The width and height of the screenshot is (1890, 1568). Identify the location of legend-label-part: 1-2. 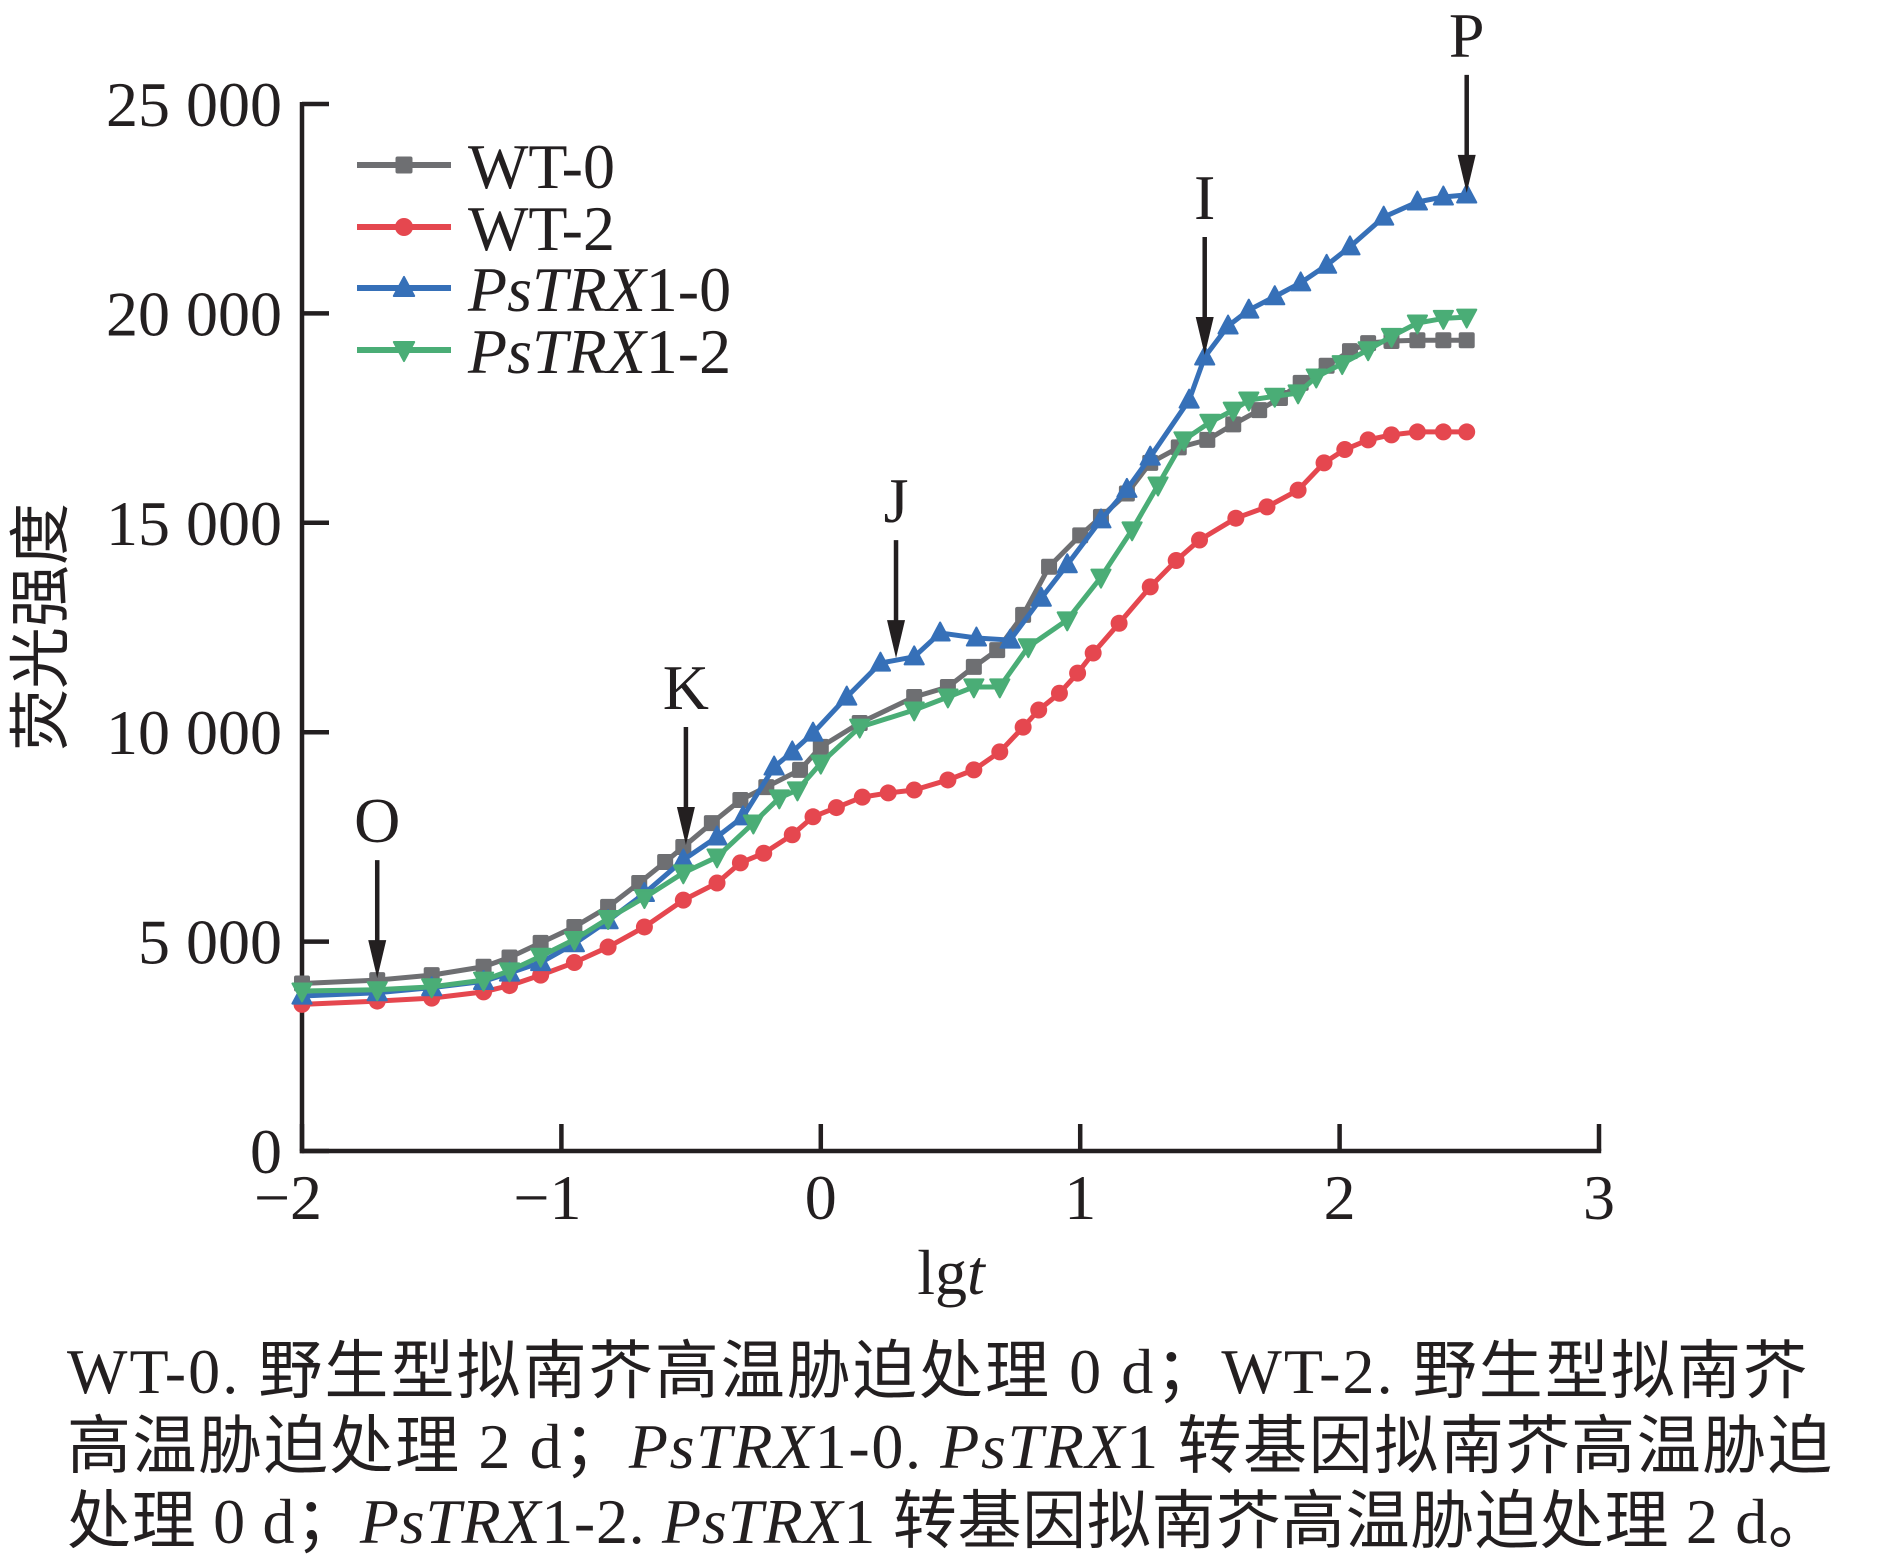
(688, 351).